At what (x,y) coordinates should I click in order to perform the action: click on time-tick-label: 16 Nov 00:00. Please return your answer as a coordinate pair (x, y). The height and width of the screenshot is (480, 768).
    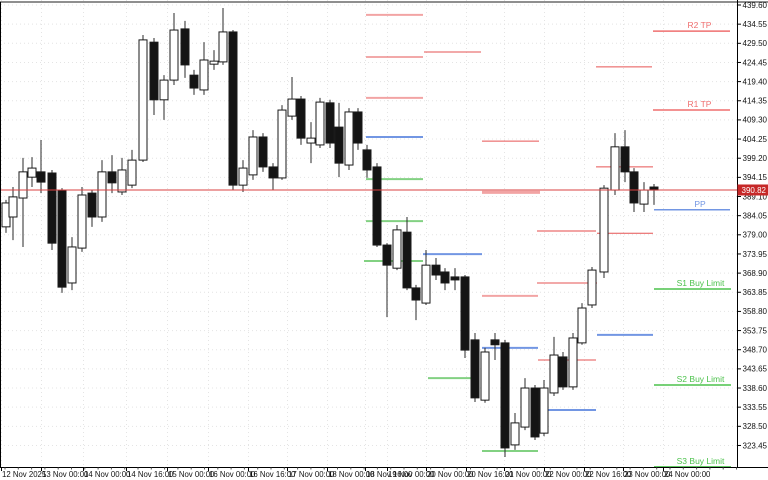
    Looking at the image, I should click on (232, 474).